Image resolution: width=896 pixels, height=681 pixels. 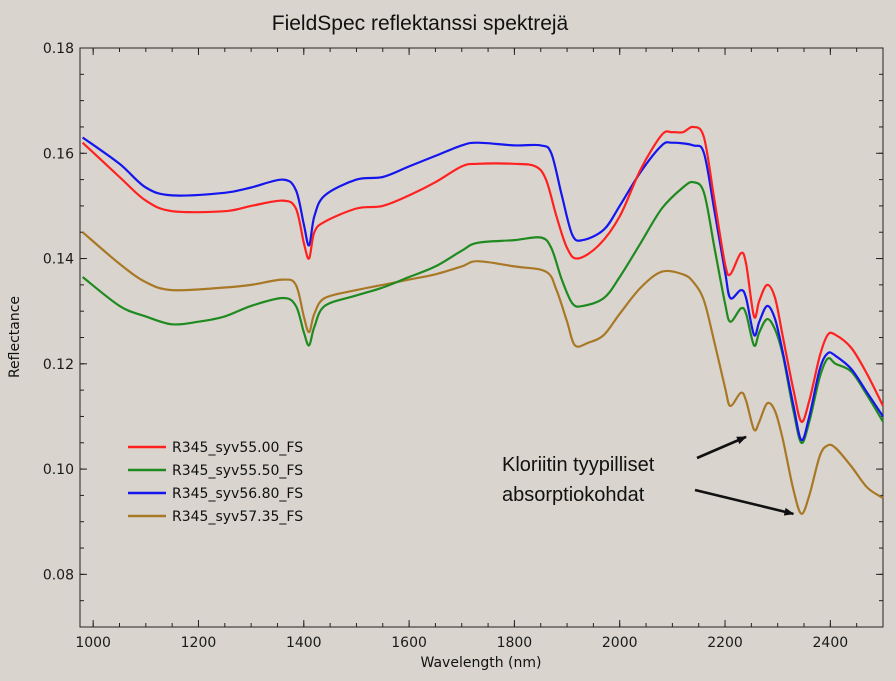 I want to click on x-tick-label: 1600, so click(x=409, y=643).